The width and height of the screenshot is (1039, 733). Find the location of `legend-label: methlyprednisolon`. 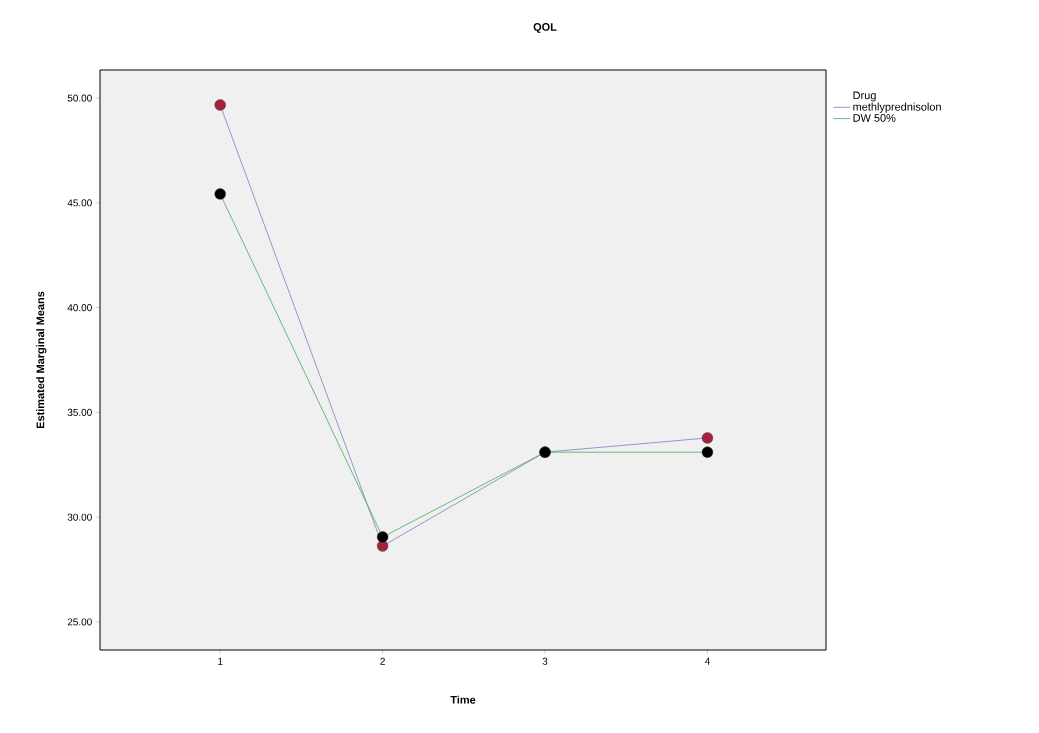

legend-label: methlyprednisolon is located at coordinates (897, 107).